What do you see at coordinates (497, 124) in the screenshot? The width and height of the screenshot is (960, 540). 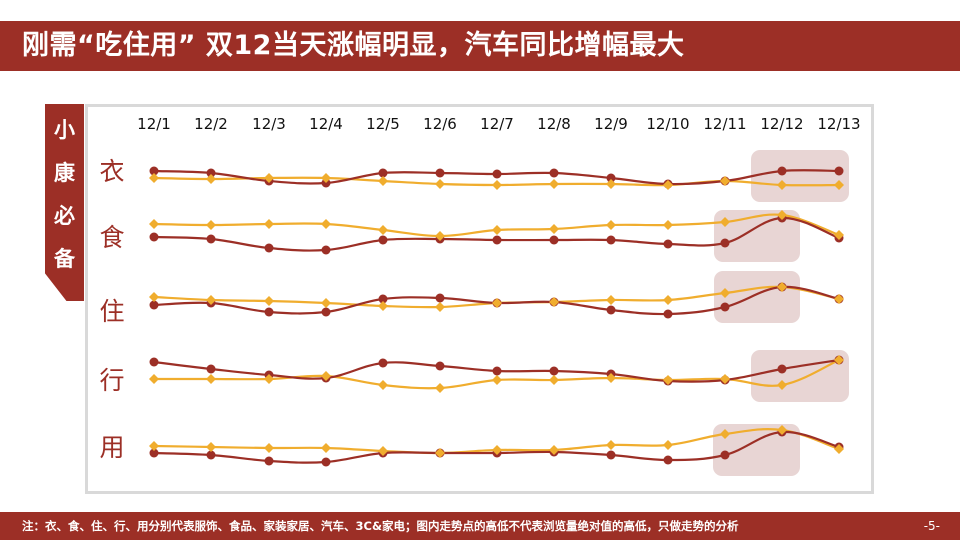 I see `date-label: 12/7` at bounding box center [497, 124].